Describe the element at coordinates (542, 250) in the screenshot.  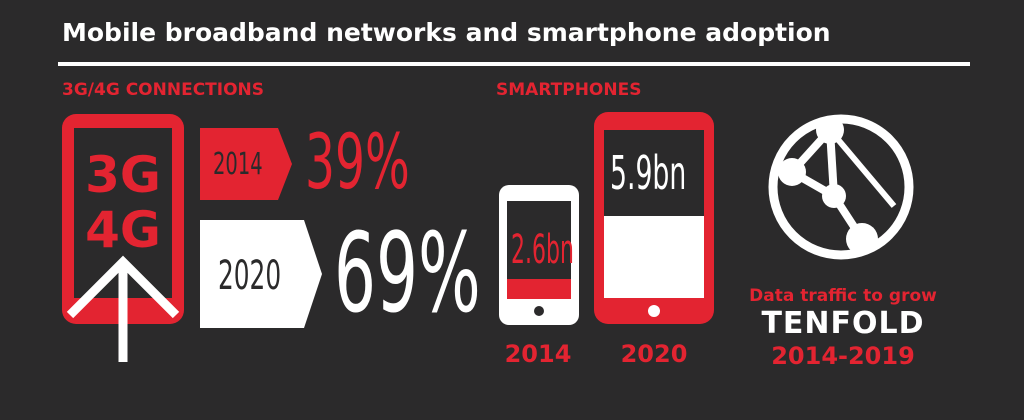
I see `smartphone-2014-value: 2.6bn` at that location.